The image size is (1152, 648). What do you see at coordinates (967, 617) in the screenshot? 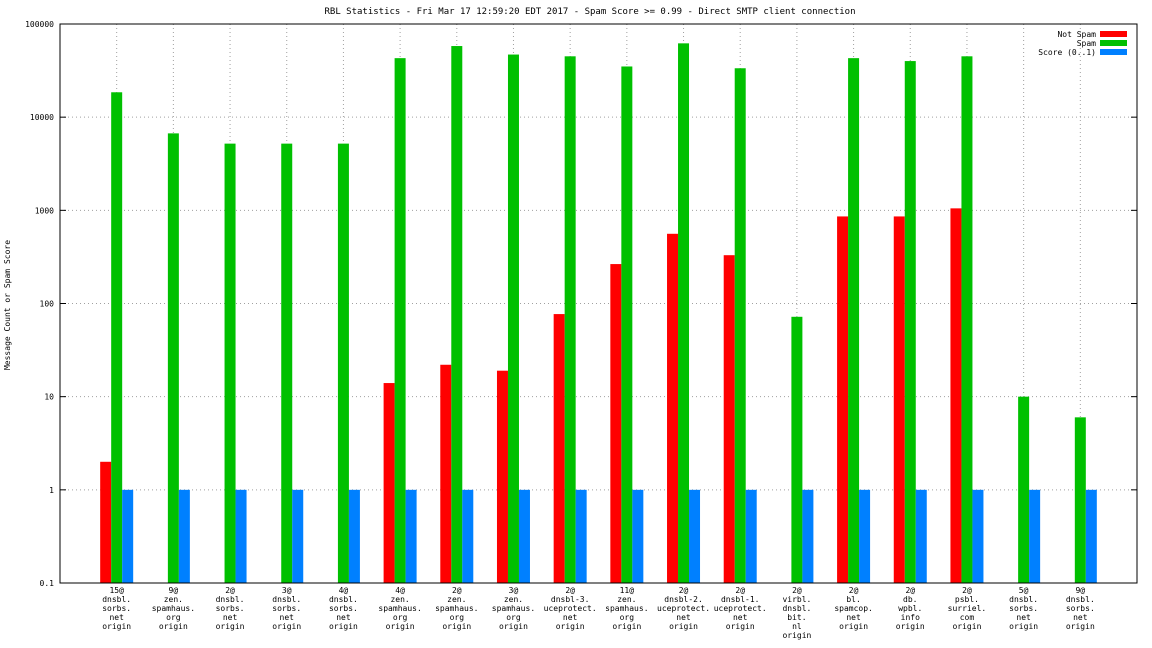
I see `x-category-label-line: com` at bounding box center [967, 617].